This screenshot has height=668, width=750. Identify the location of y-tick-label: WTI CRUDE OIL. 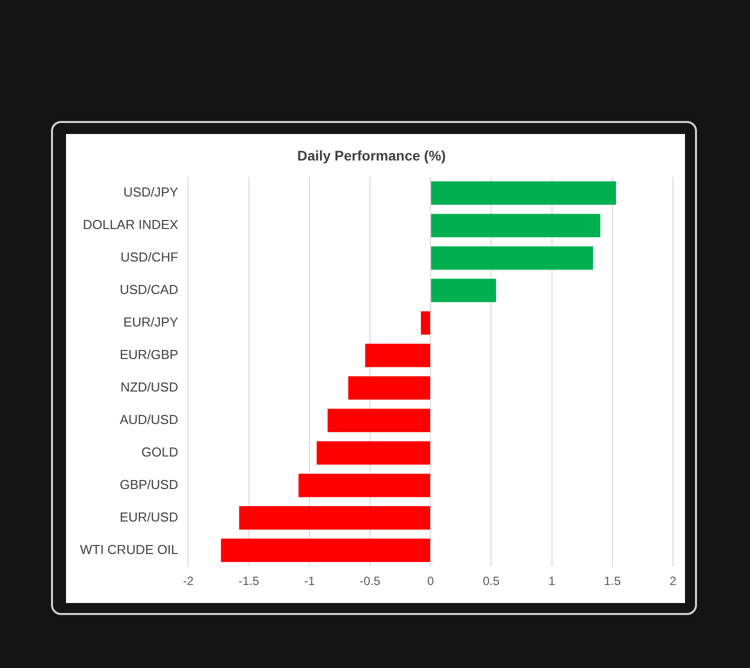
(129, 549).